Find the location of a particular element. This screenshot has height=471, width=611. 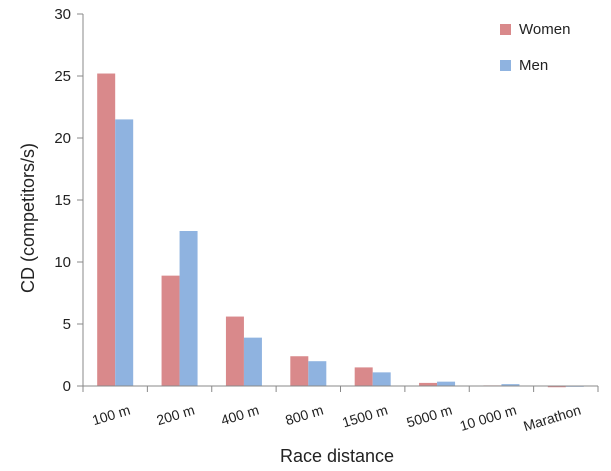

x-tick-label: 100 m is located at coordinates (111, 415).